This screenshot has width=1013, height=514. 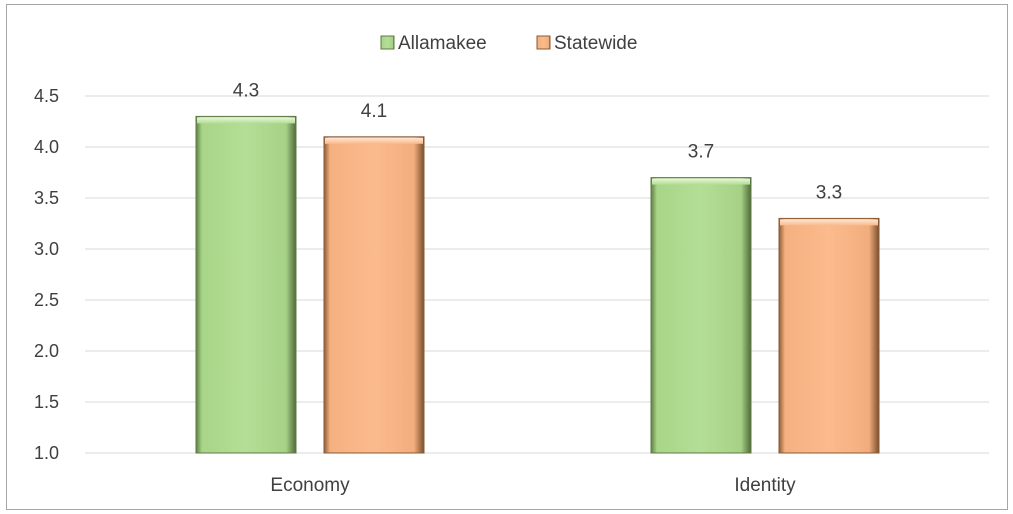 What do you see at coordinates (46, 96) in the screenshot?
I see `y-tick-label: 4.5` at bounding box center [46, 96].